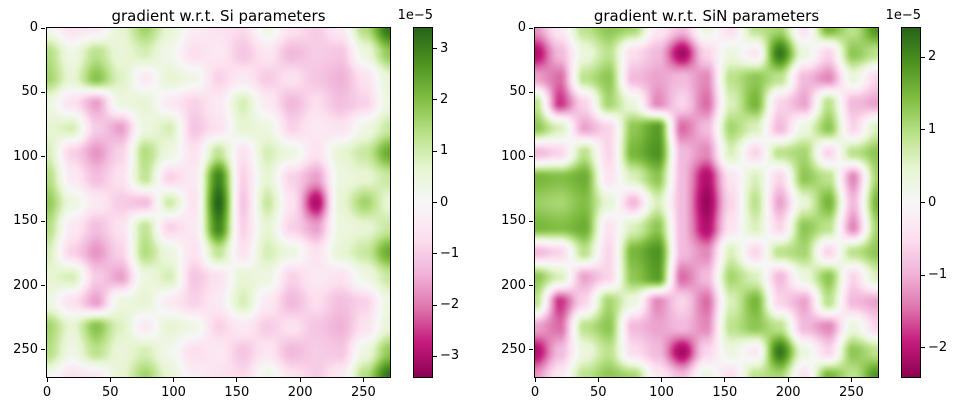 The image size is (958, 410). Describe the element at coordinates (903, 15) in the screenshot. I see `colorbar-offset-label-sin: 1e−5` at that location.